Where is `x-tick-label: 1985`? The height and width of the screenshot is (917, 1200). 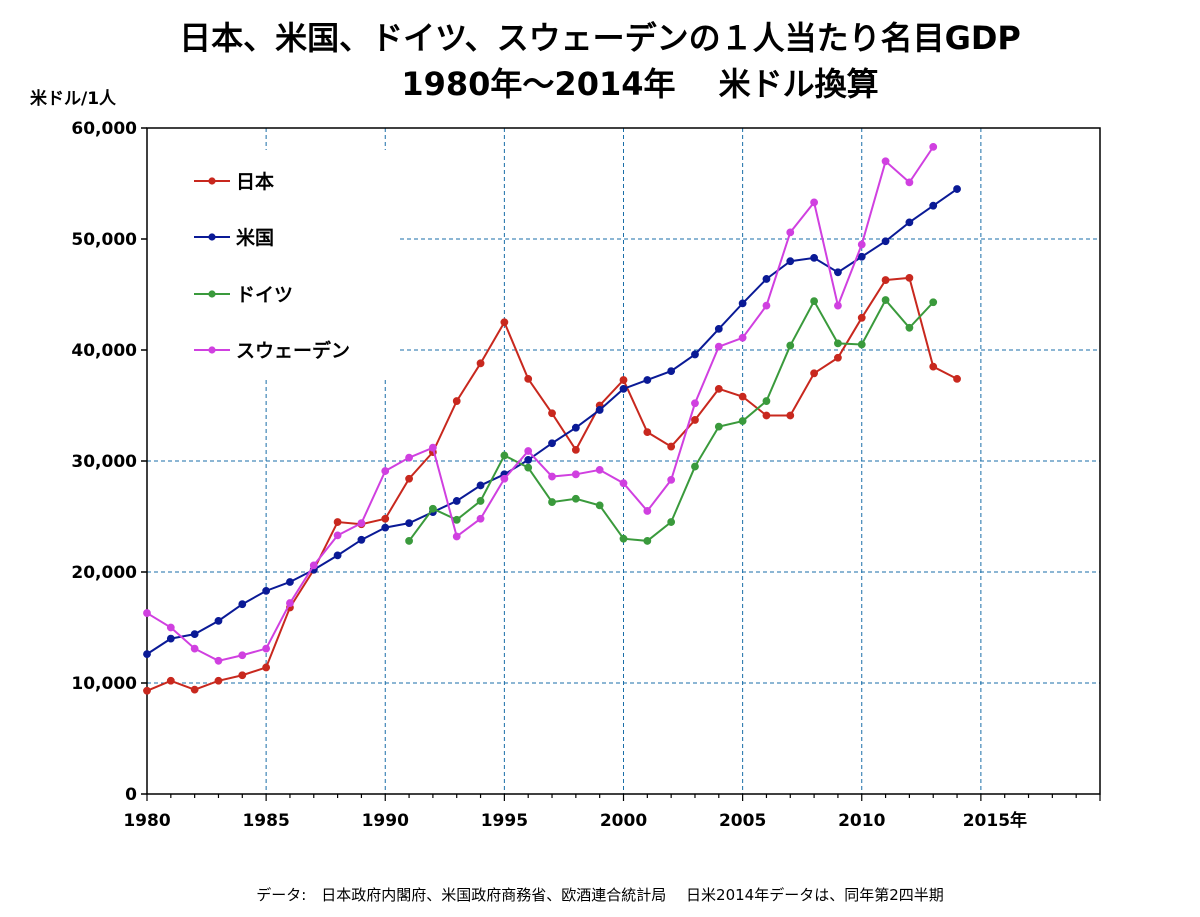 x-tick-label: 1985 is located at coordinates (265, 821).